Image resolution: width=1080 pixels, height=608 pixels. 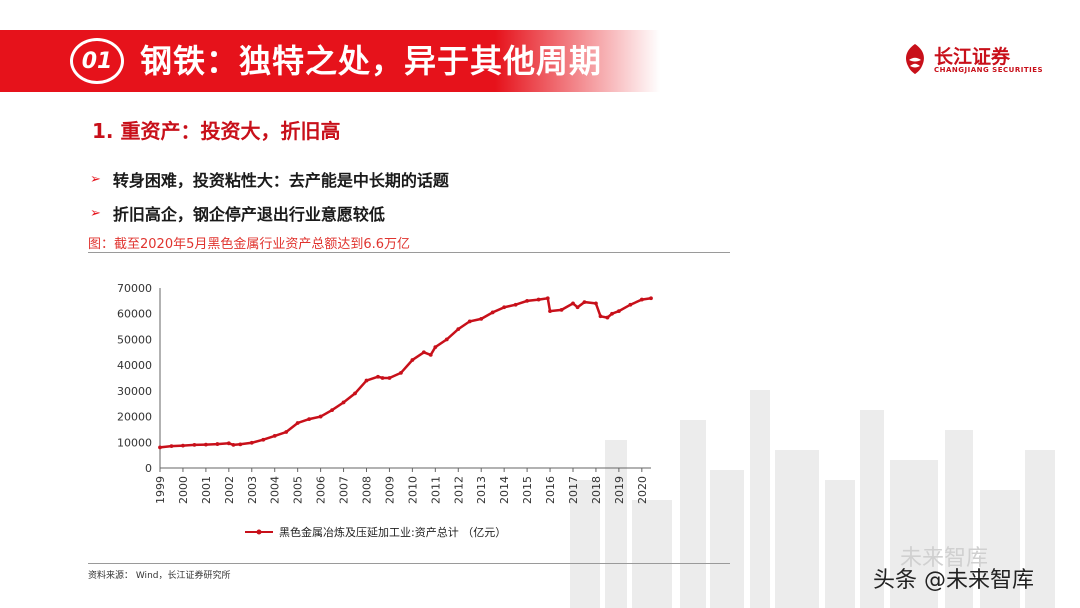 I want to click on bullet-item: ➢ 折旧高企，钢企停产退出行业意愿较低, so click(x=237, y=213).